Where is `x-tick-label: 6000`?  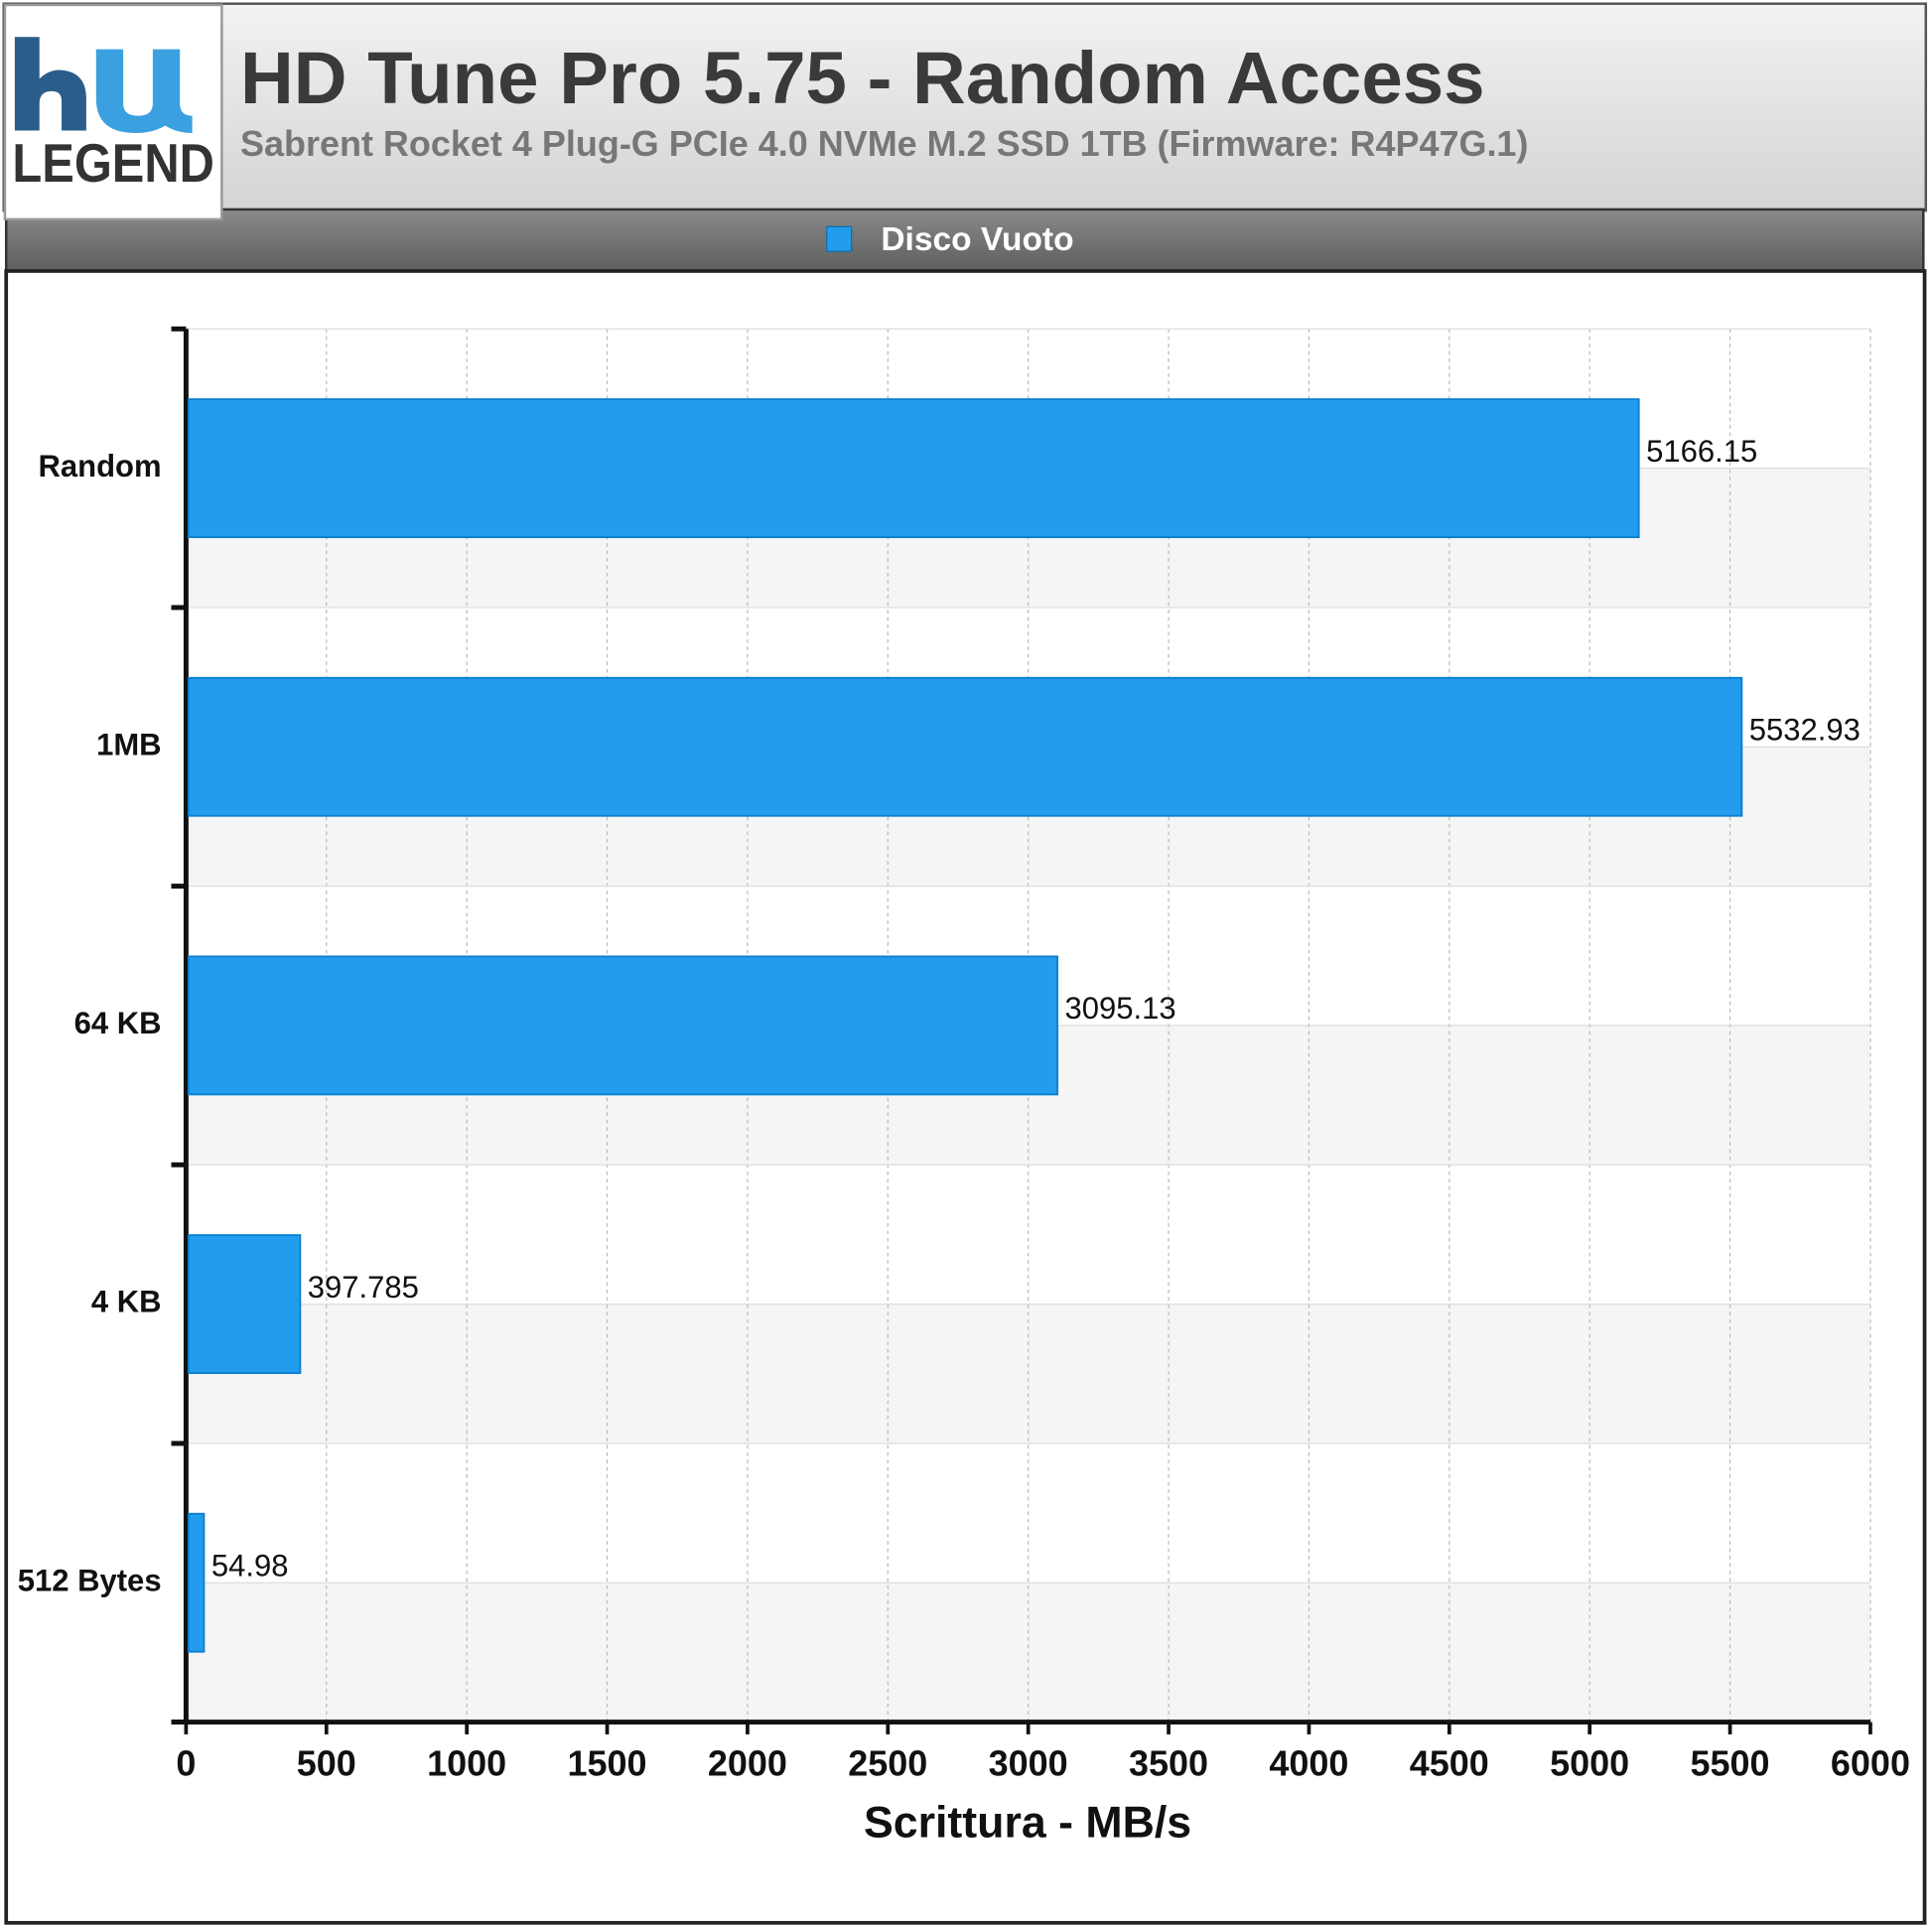
x-tick-label: 6000 is located at coordinates (1871, 1764).